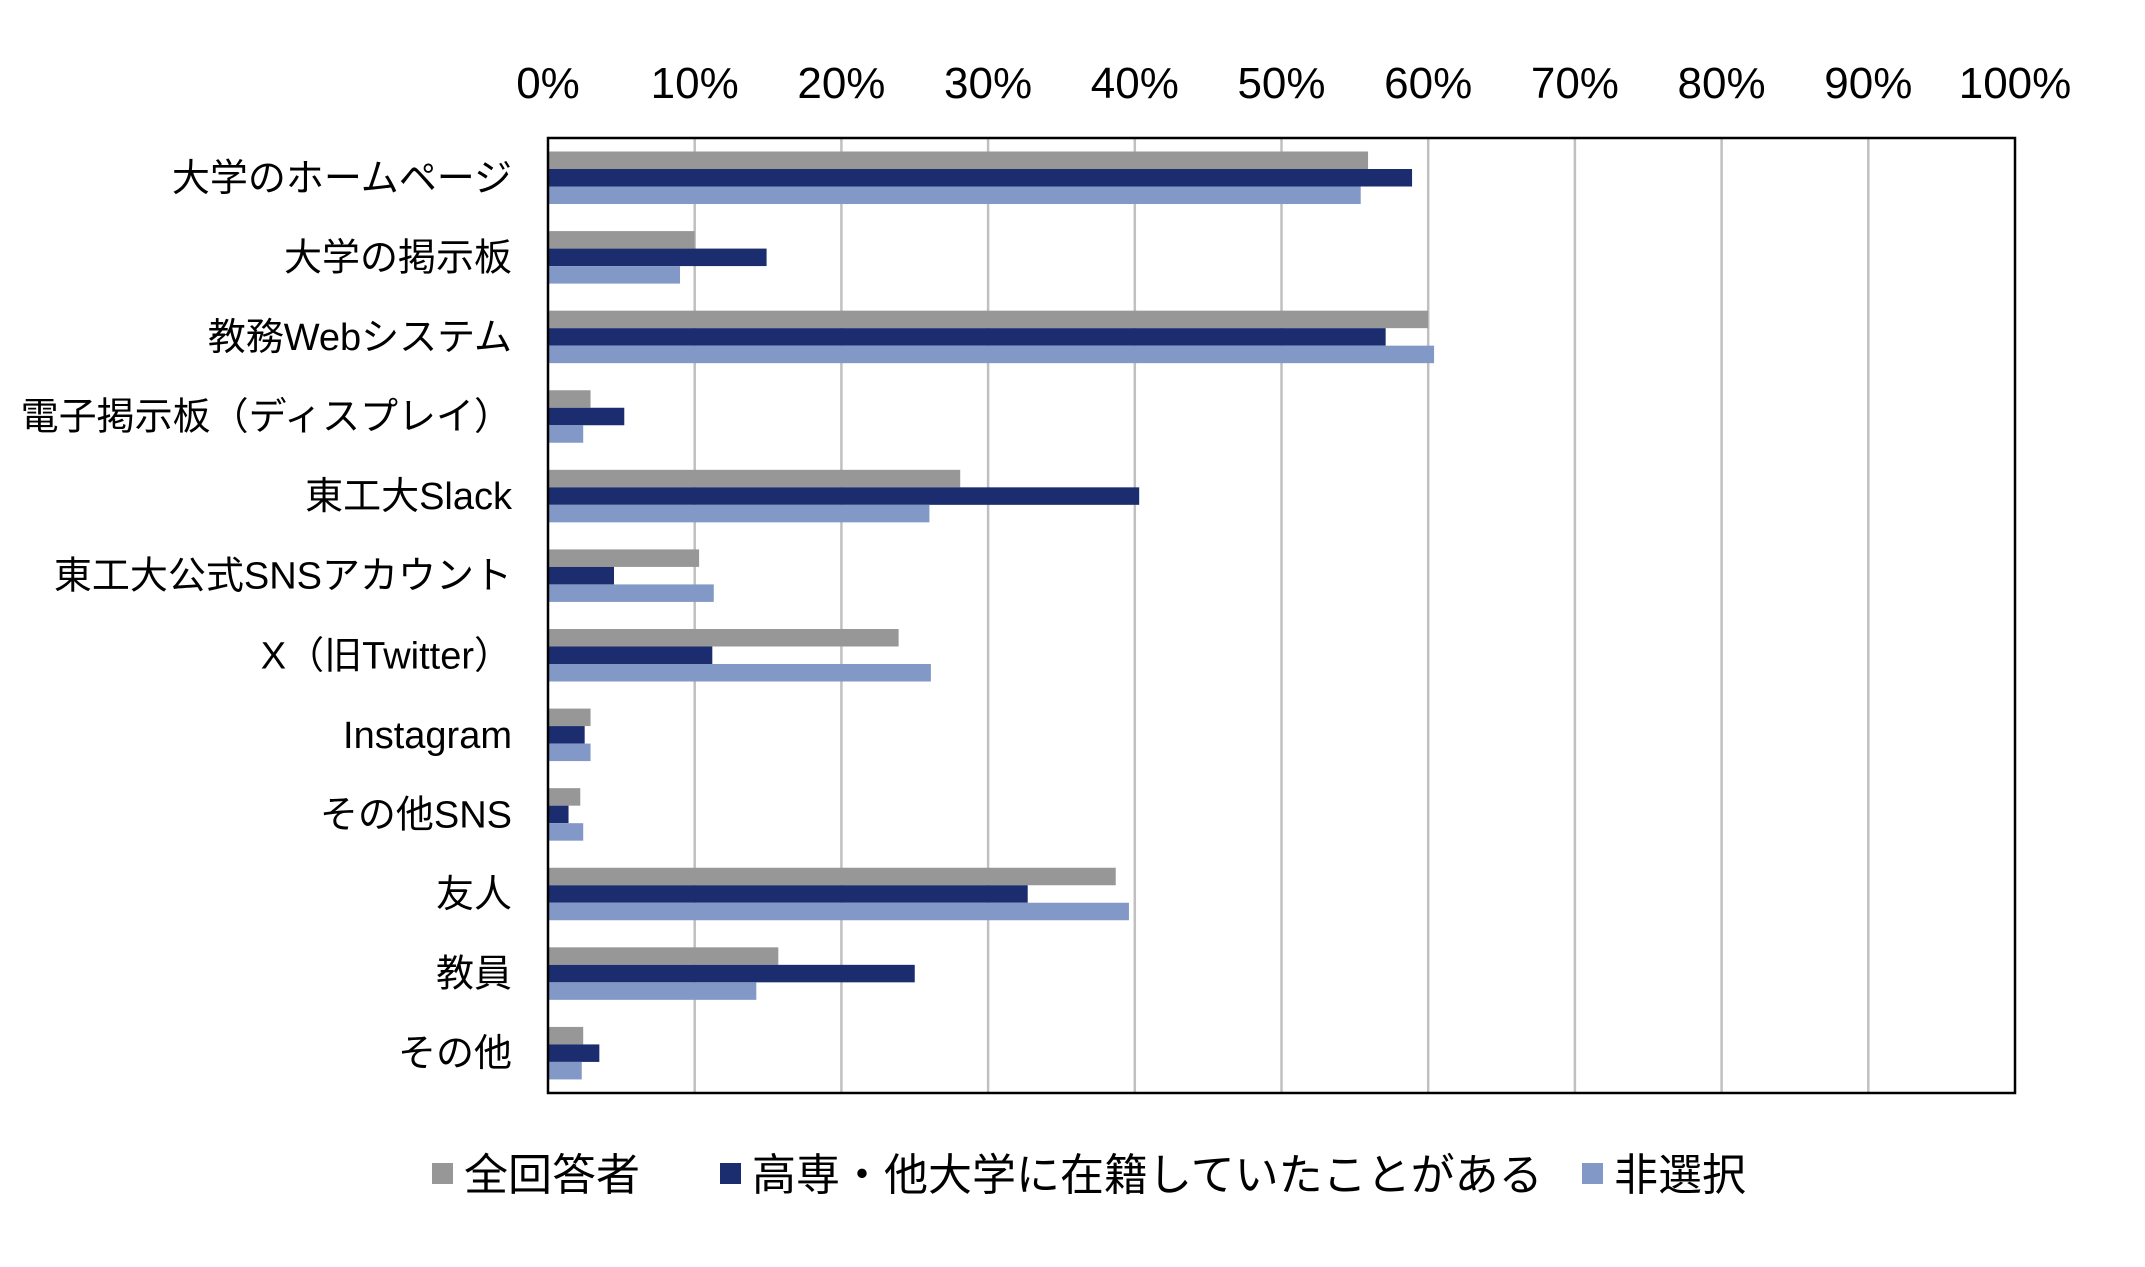 Image resolution: width=2145 pixels, height=1267 pixels. What do you see at coordinates (1722, 83) in the screenshot?
I see `x-tick-label: 80%` at bounding box center [1722, 83].